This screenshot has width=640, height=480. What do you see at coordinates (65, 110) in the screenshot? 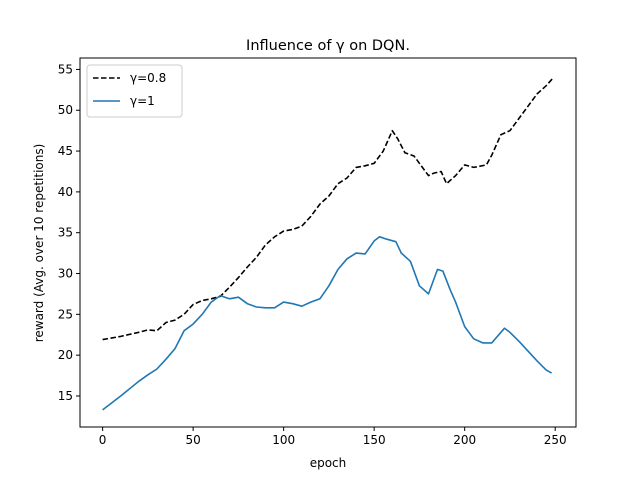
I see `y-tick-label: 50` at bounding box center [65, 110].